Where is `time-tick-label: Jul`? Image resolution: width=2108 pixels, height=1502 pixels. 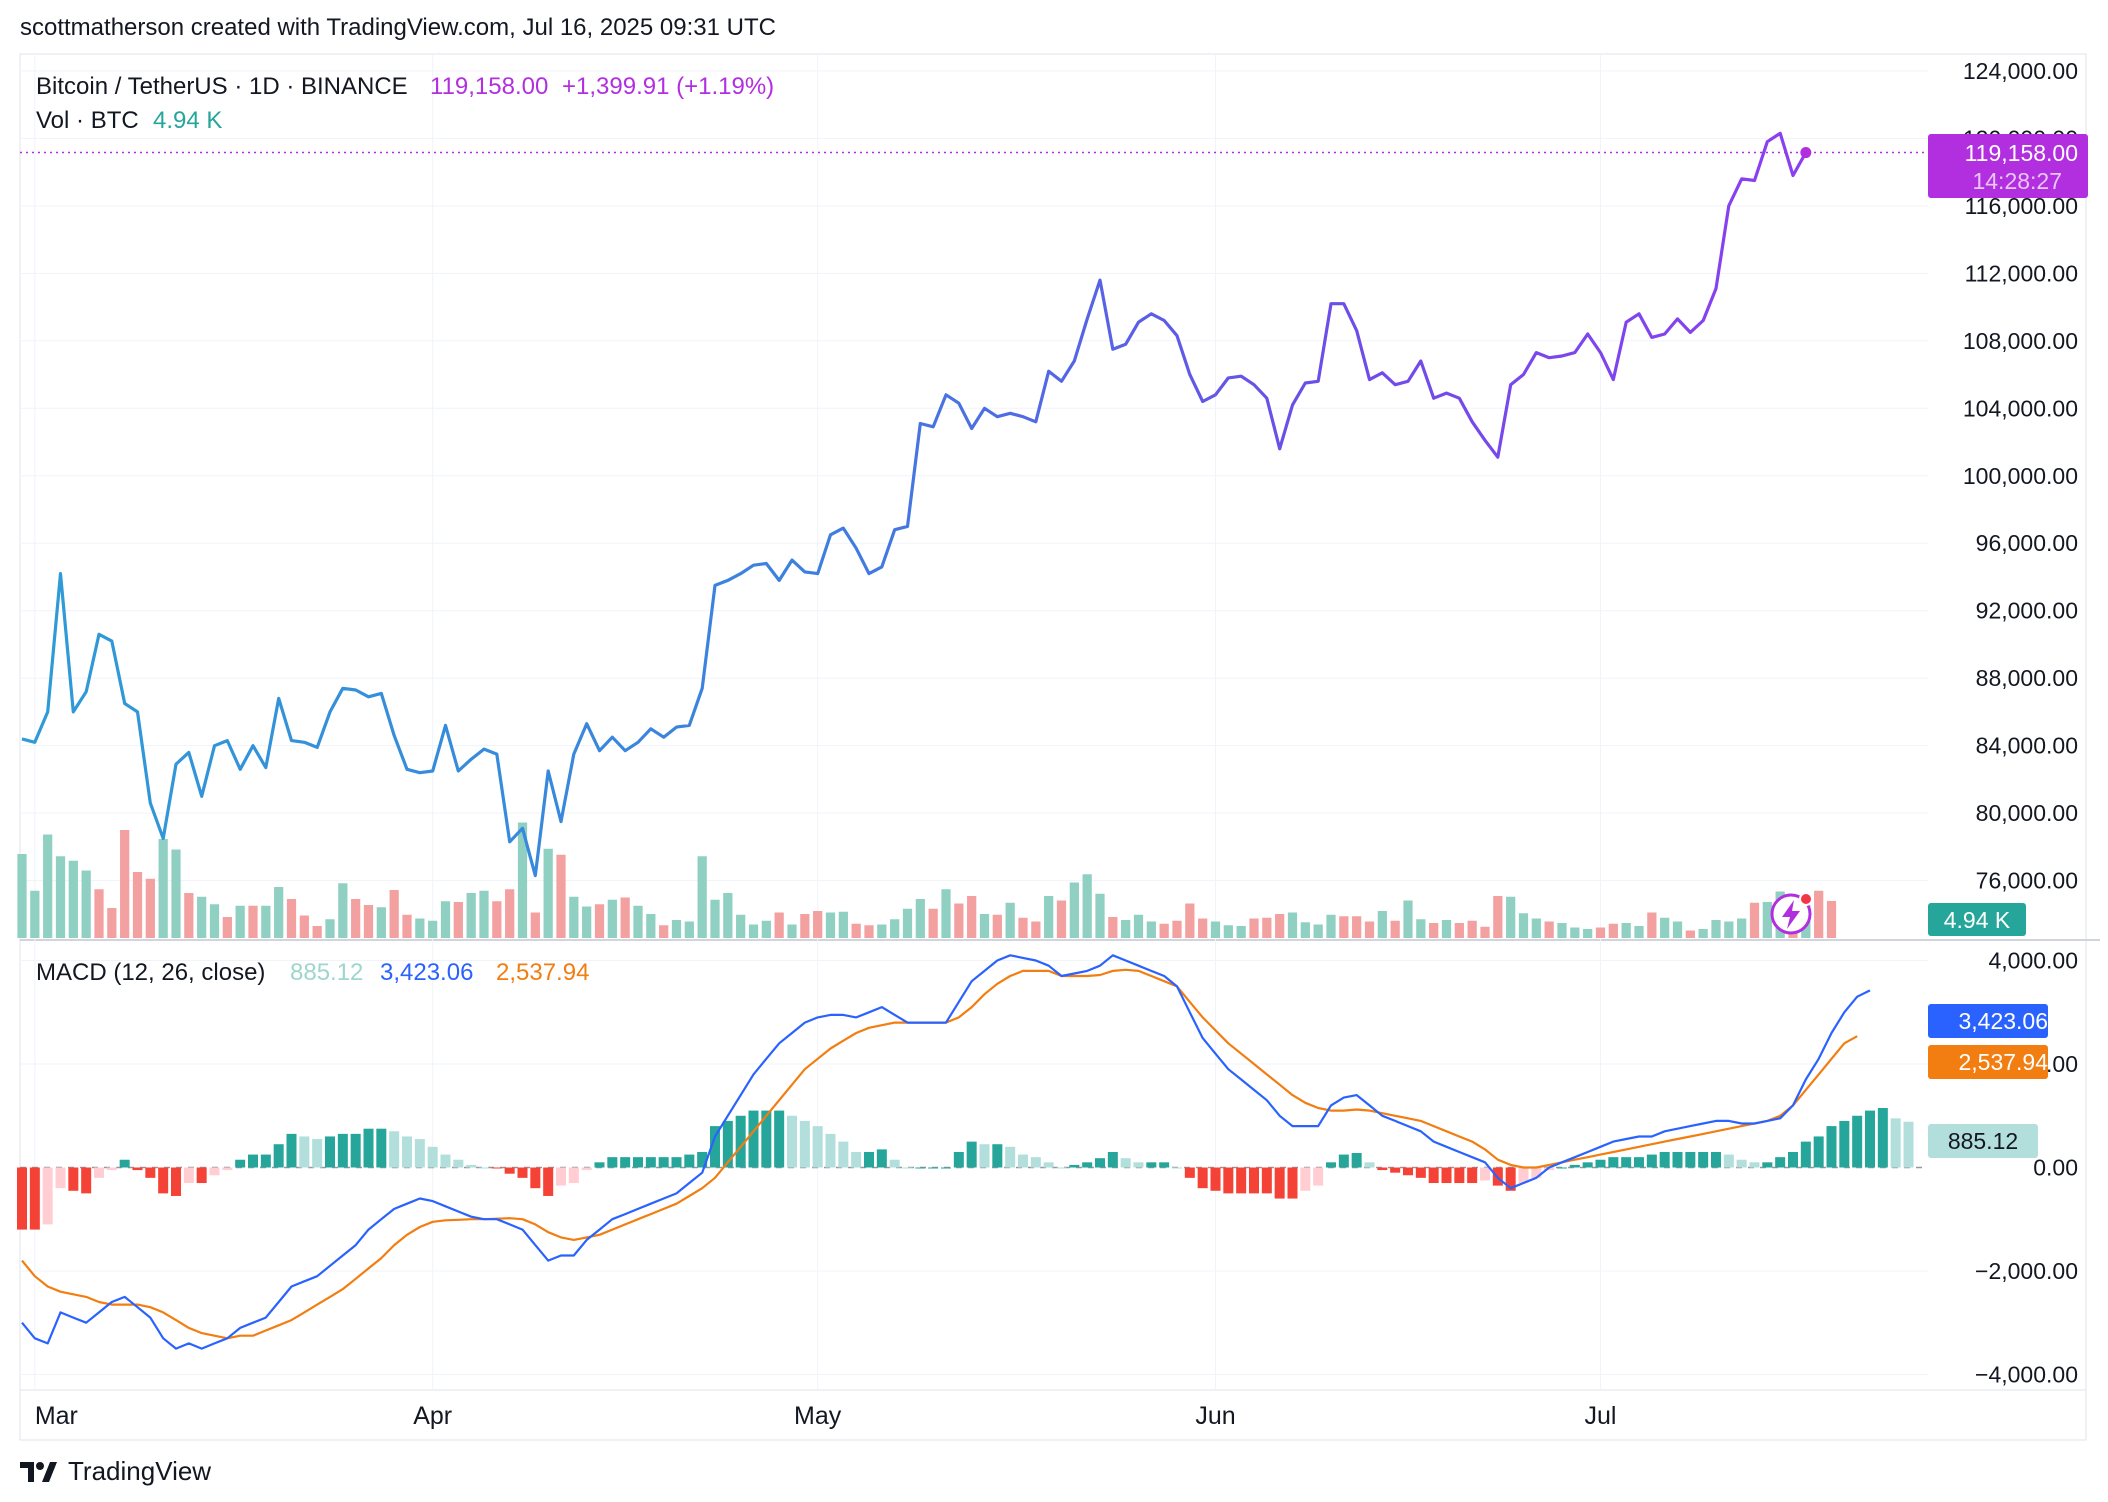 time-tick-label: Jul is located at coordinates (1601, 1416).